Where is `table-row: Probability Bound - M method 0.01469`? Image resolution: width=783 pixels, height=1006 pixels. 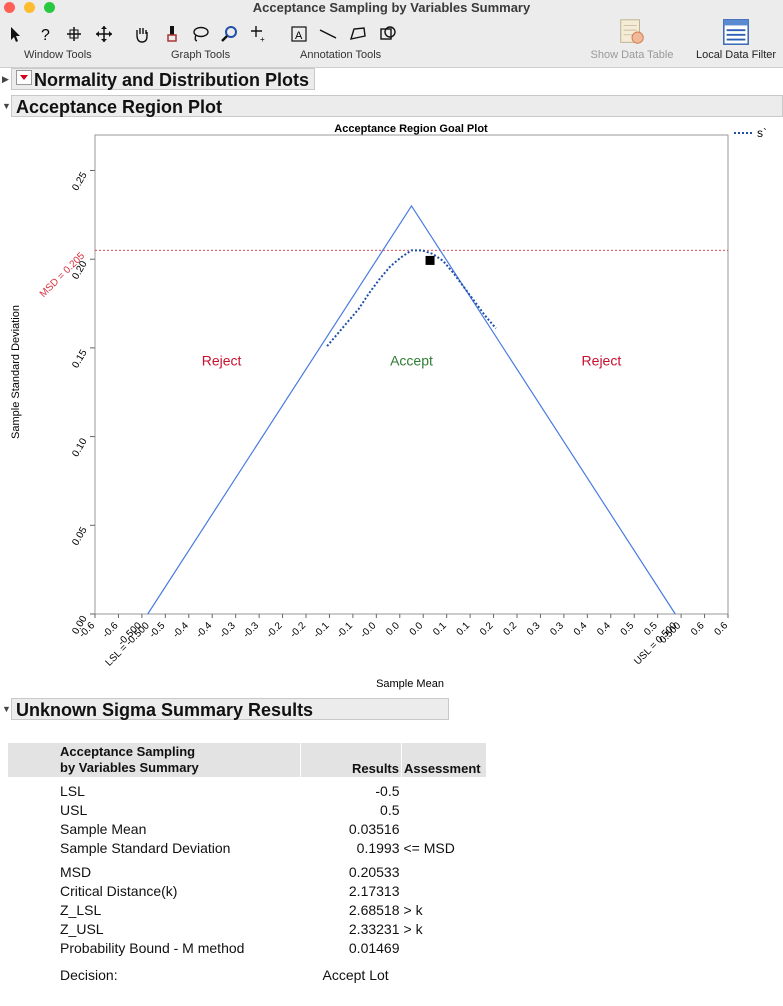
table-row: Probability Bound - M method 0.01469 is located at coordinates (247, 947).